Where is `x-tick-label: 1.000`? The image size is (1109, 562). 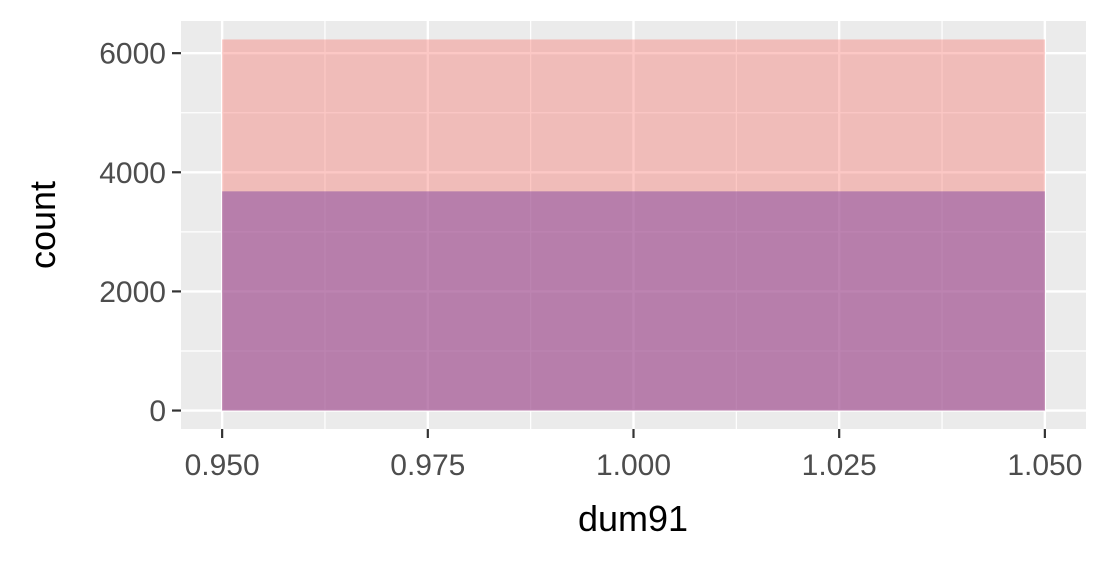
x-tick-label: 1.000 is located at coordinates (633, 465).